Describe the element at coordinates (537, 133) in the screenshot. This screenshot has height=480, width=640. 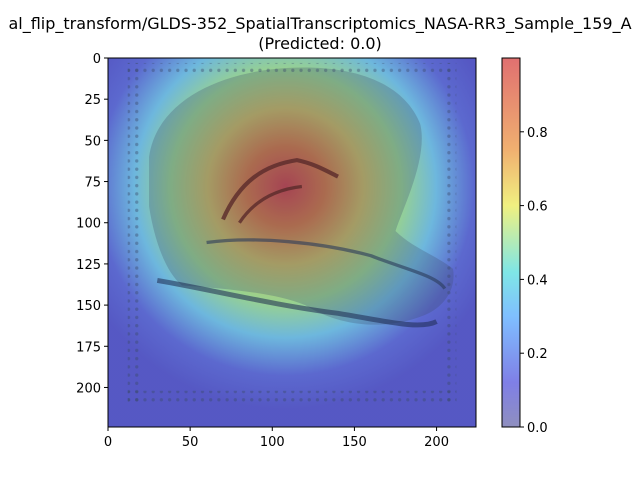
I see `colorbar-tick-label: 0.8` at that location.